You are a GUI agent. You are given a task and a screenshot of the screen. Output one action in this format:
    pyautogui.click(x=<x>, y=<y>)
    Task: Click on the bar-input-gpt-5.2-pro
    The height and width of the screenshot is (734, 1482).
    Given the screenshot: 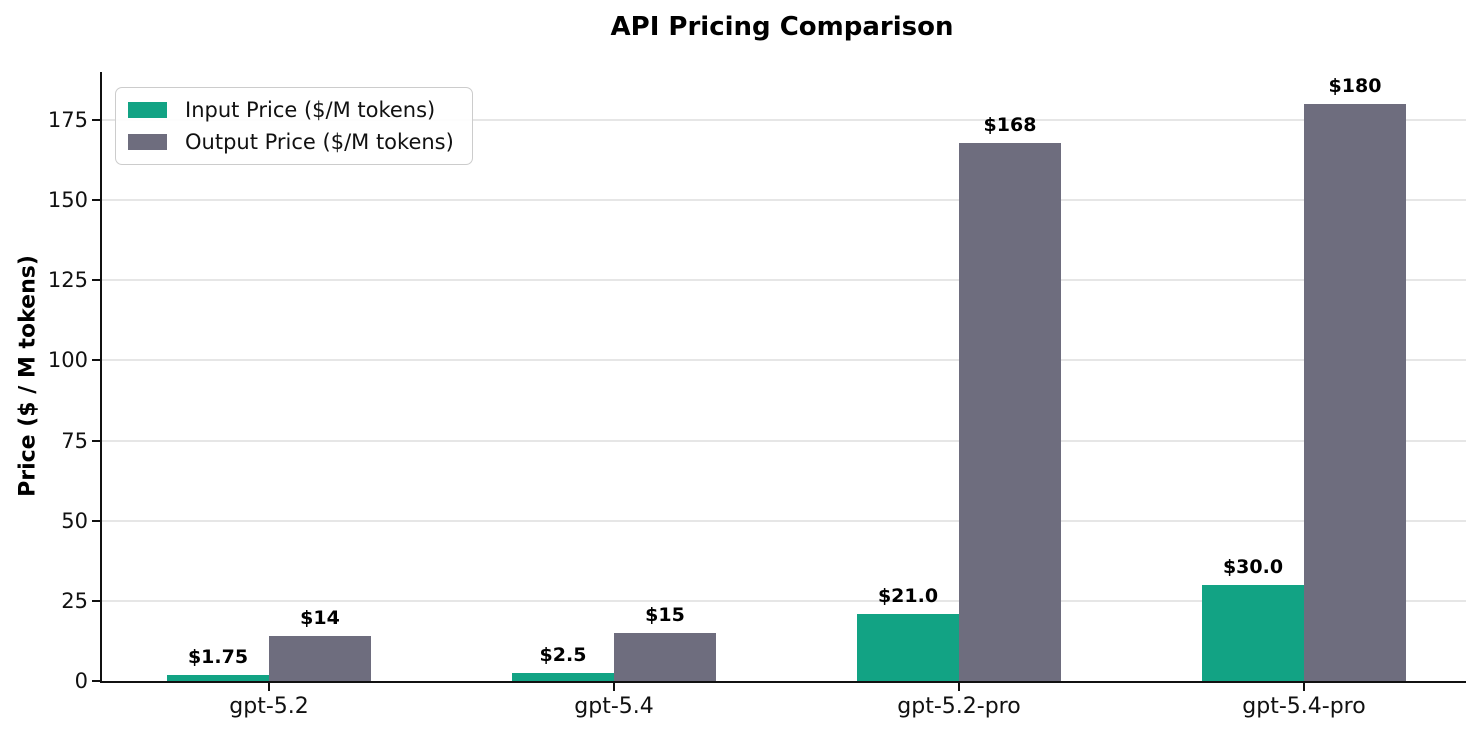 What is the action you would take?
    pyautogui.click(x=908, y=647)
    